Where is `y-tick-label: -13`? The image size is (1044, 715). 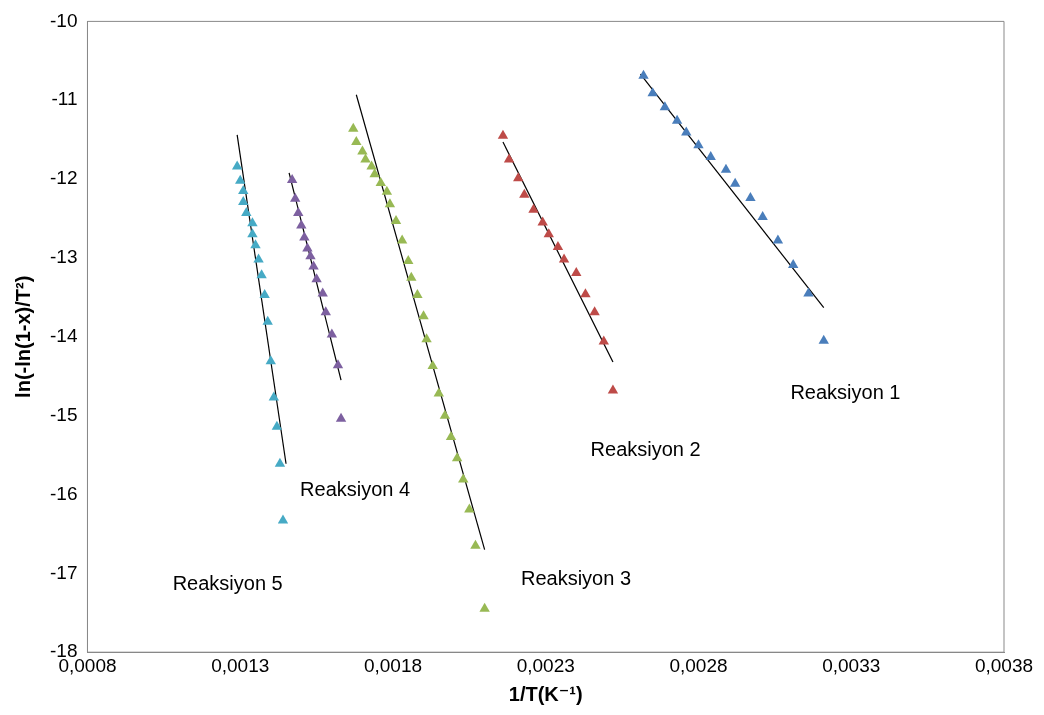
y-tick-label: -13 is located at coordinates (63, 257).